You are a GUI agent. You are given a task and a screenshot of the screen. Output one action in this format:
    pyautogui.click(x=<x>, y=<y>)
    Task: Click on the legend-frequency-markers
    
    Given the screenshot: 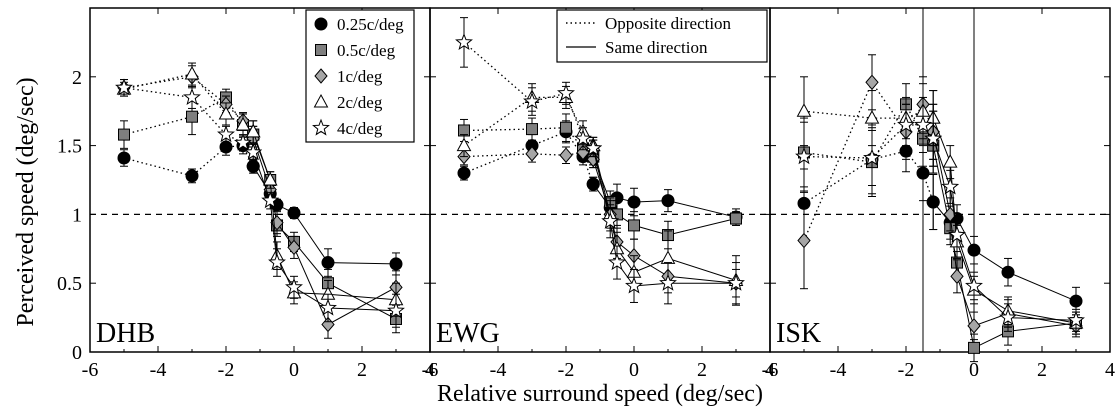 What is the action you would take?
    pyautogui.click(x=321, y=76)
    